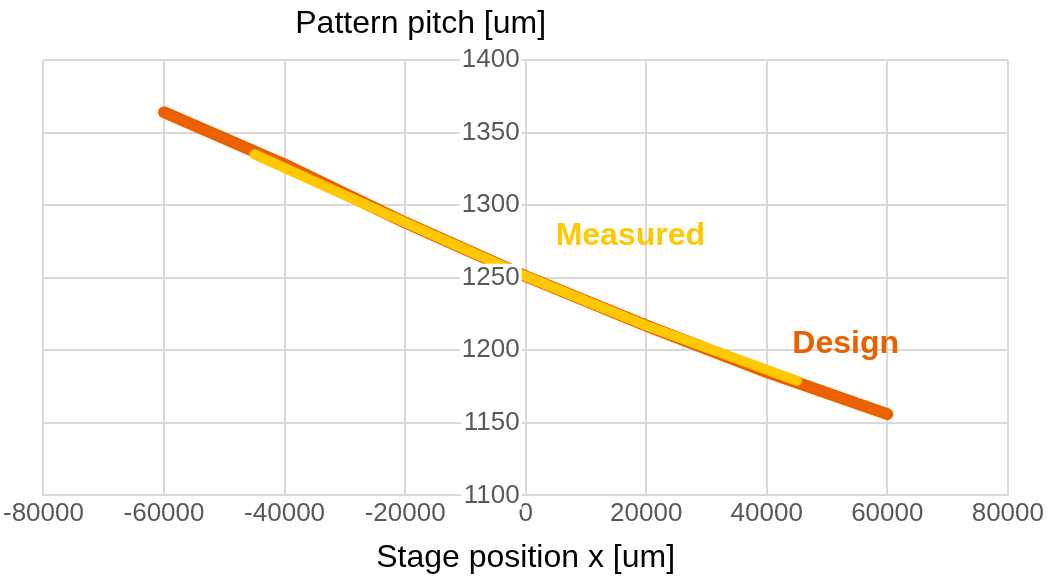  I want to click on series-label: Design, so click(845, 341).